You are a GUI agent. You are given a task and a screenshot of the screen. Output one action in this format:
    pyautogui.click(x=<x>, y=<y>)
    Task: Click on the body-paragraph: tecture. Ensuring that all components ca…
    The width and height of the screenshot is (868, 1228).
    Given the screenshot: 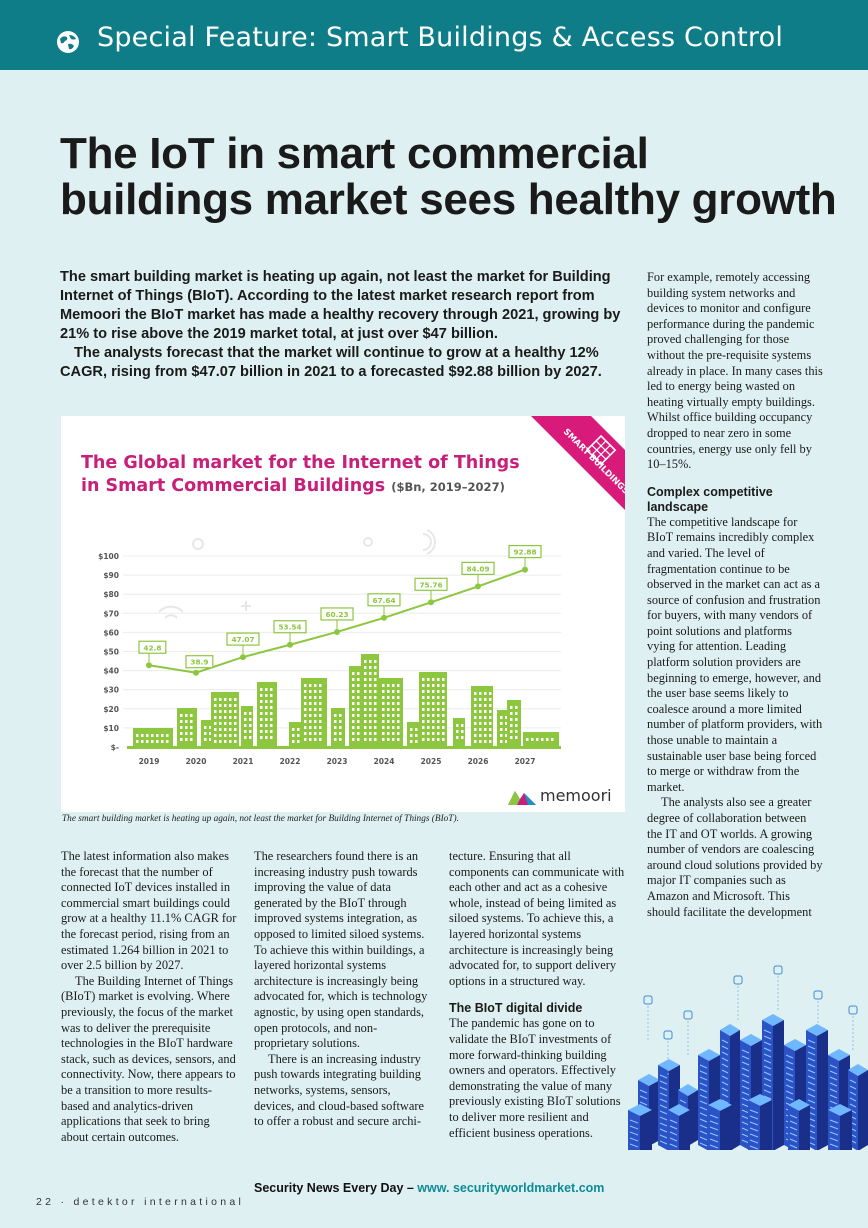 What is the action you would take?
    pyautogui.click(x=537, y=918)
    